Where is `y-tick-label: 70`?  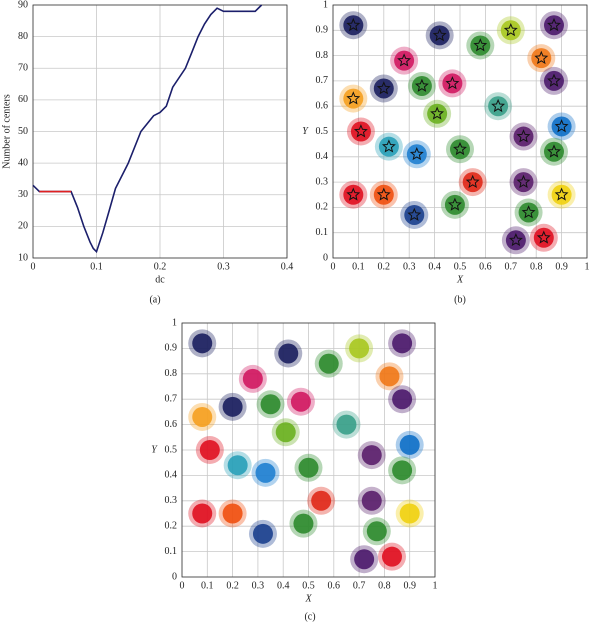
y-tick-label: 70 is located at coordinates (23, 68).